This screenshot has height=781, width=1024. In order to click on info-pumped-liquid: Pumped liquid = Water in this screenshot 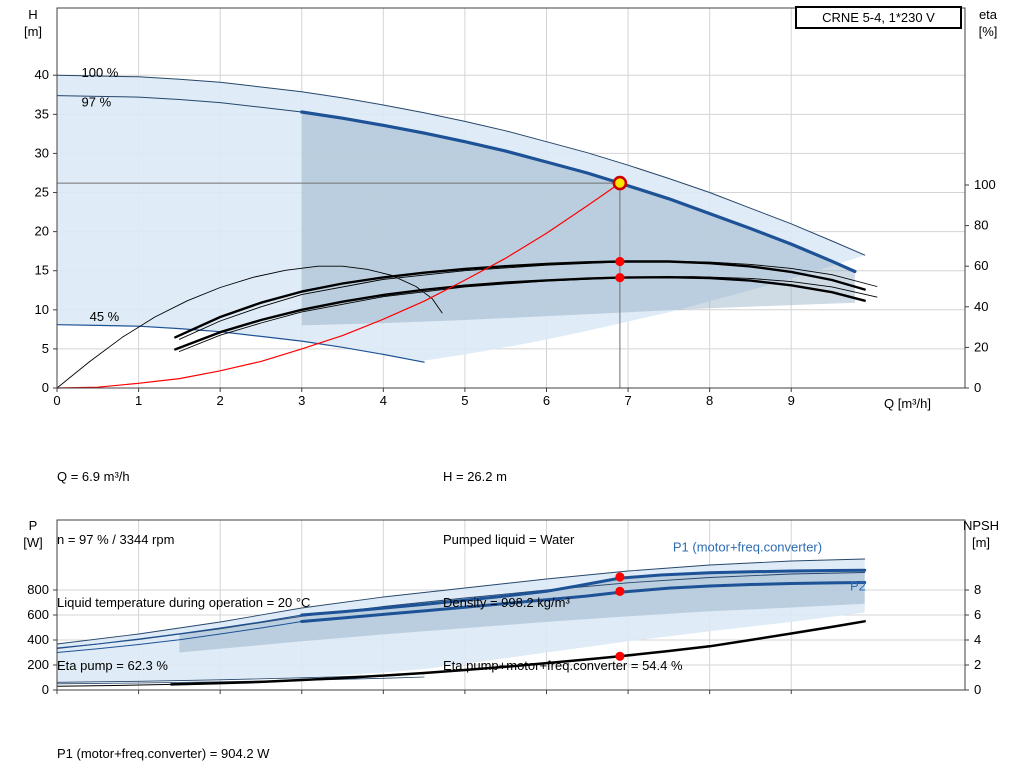, I will do `click(509, 539)`.